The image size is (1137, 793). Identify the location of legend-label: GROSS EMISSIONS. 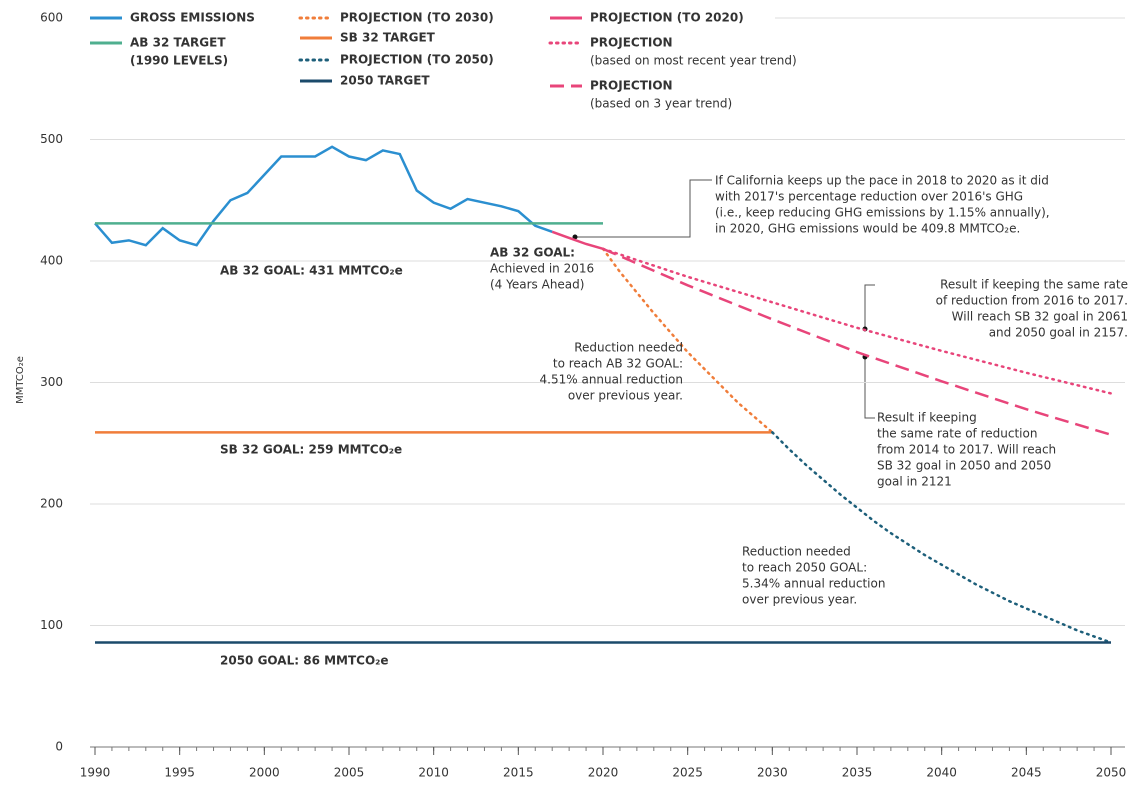
(192, 18).